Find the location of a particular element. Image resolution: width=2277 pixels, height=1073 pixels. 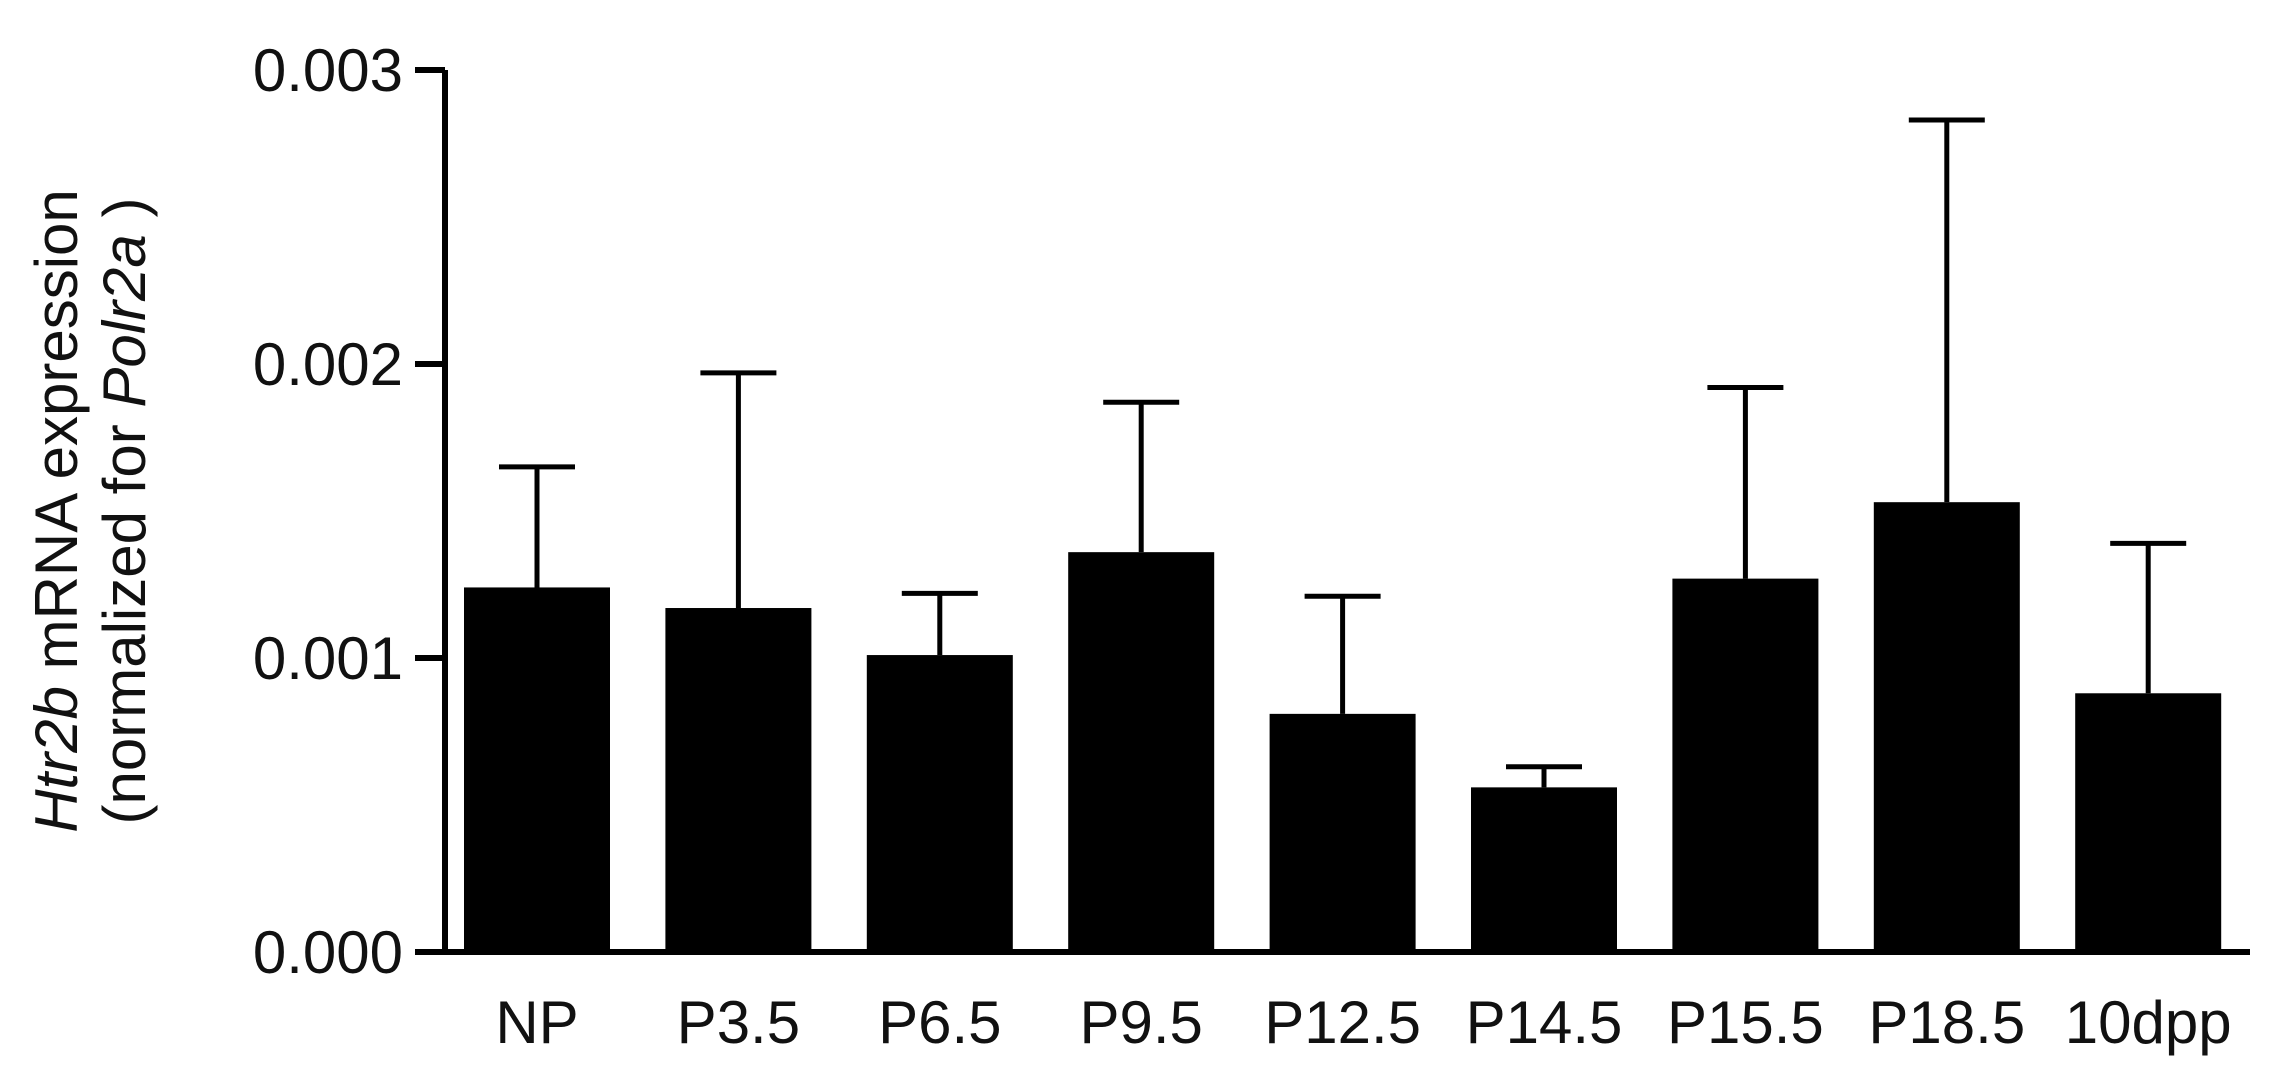

y-tick-label: 0.002 is located at coordinates (328, 364).